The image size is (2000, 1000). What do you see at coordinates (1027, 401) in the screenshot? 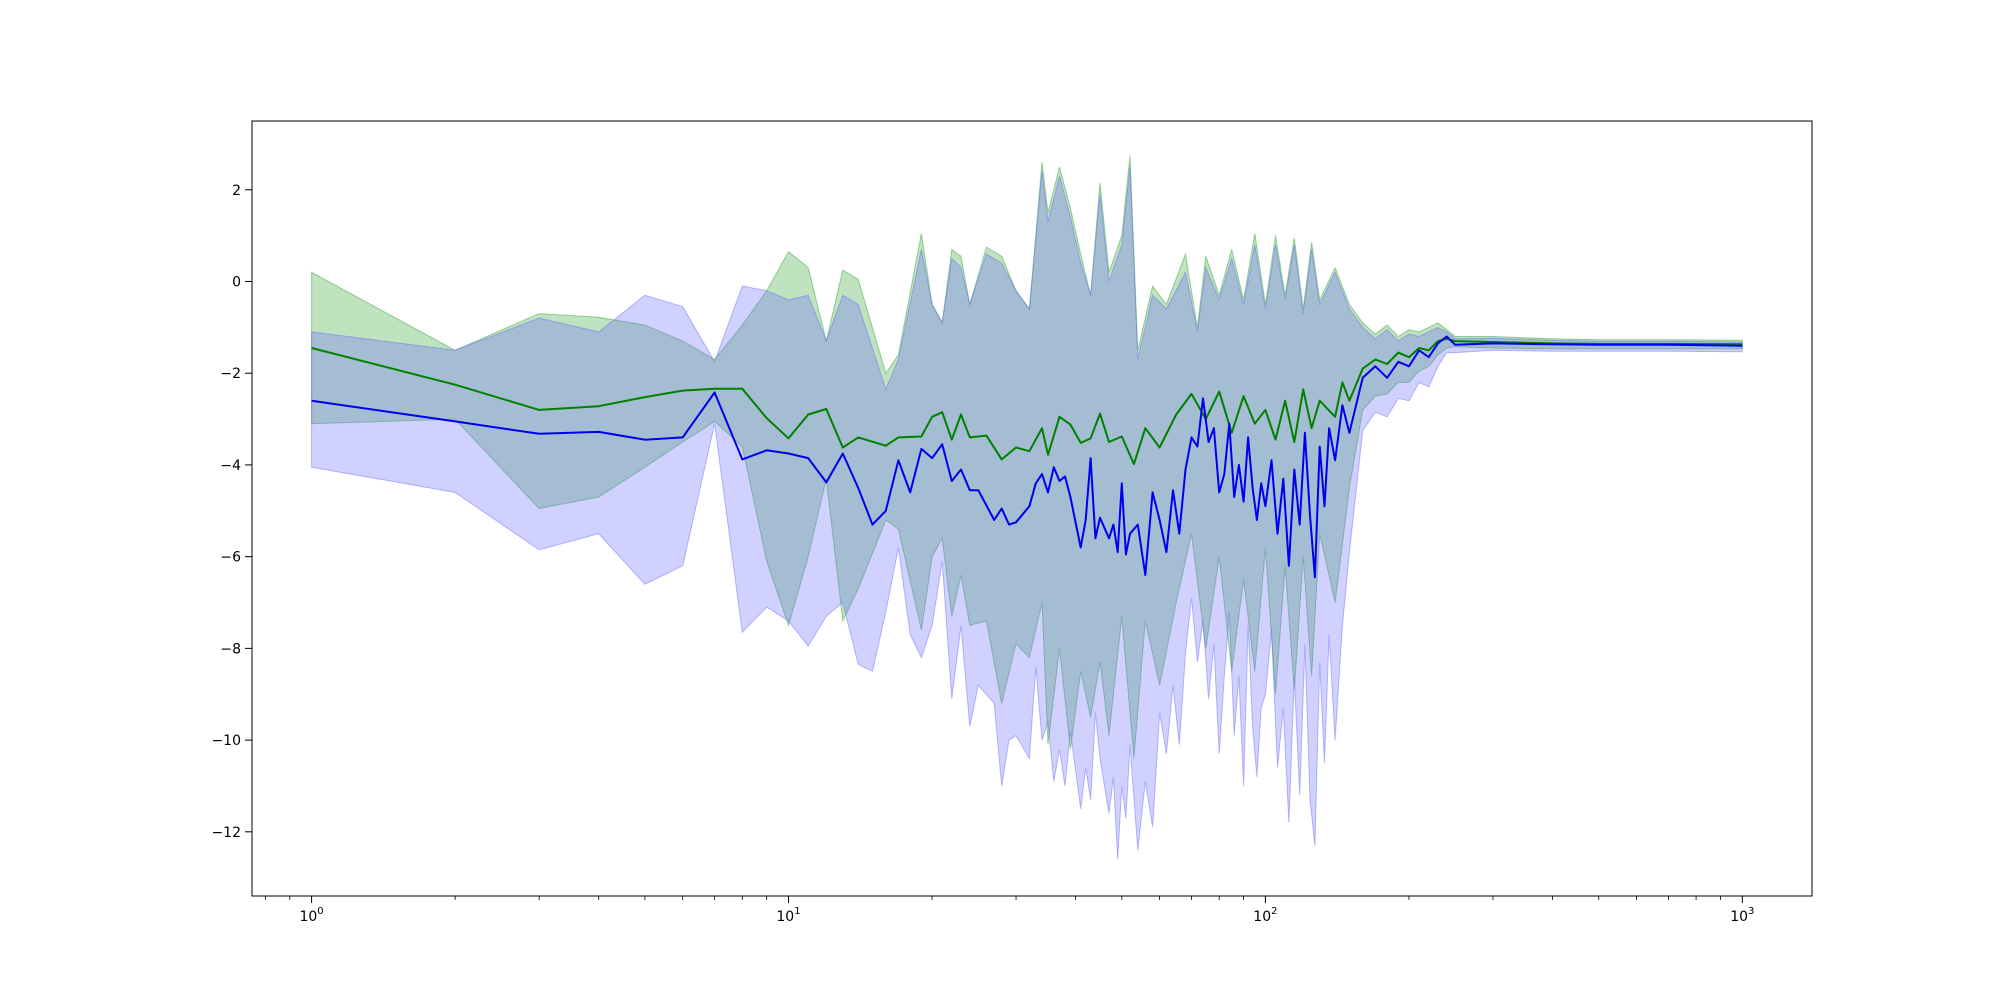
I see `series-1-line` at bounding box center [1027, 401].